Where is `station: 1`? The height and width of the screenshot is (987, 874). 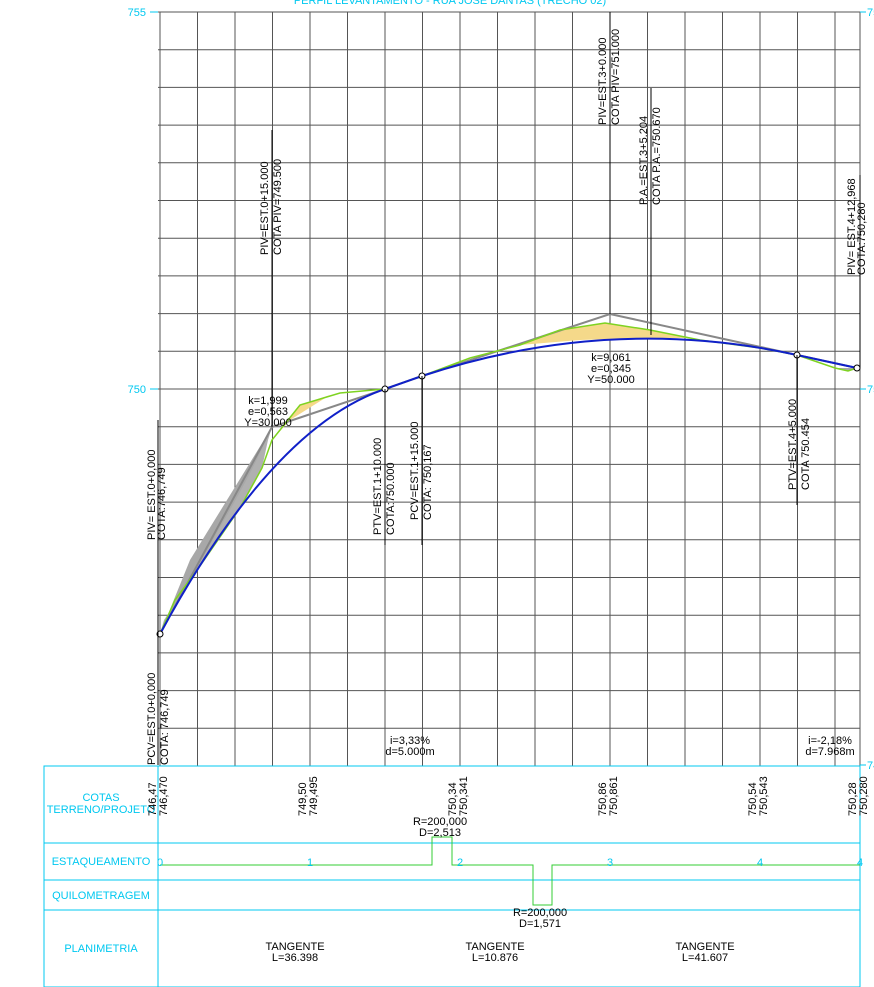
station: 1 is located at coordinates (310, 863).